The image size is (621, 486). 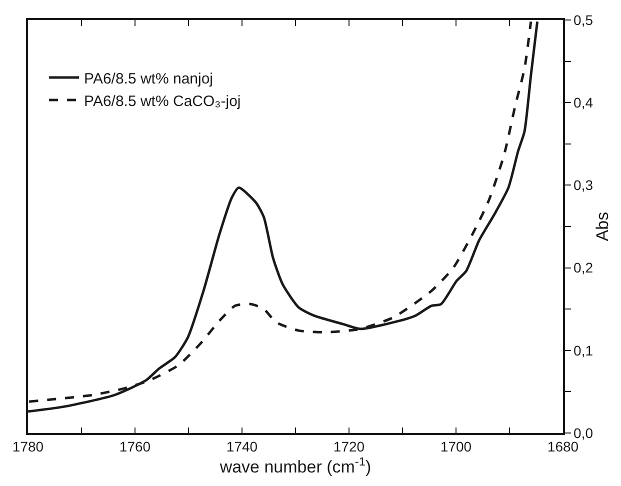 I want to click on y-tick-label: 0,4, so click(x=584, y=102).